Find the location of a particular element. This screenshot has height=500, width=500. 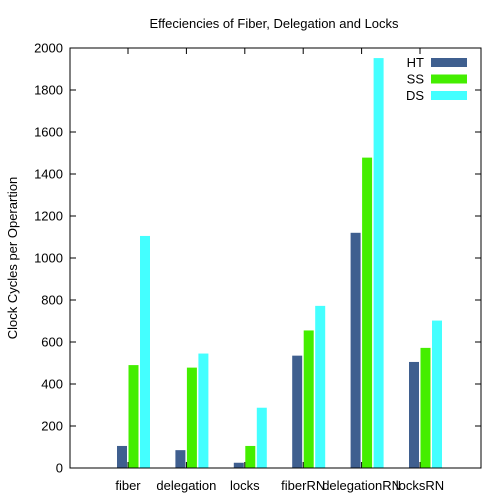

bar-ds-delegation is located at coordinates (203, 410).